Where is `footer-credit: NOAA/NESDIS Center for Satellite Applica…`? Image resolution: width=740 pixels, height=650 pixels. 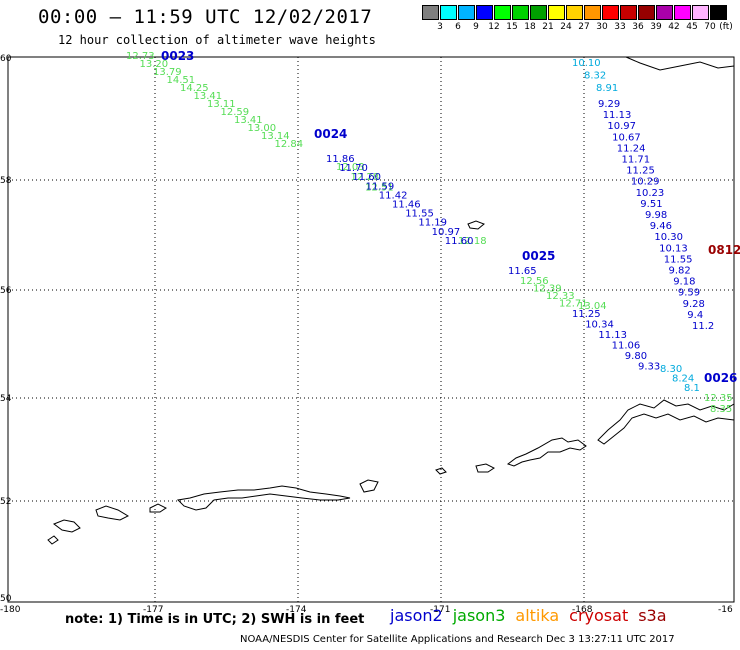
footer-credit: NOAA/NESDIS Center for Satellite Applica… is located at coordinates (457, 639).